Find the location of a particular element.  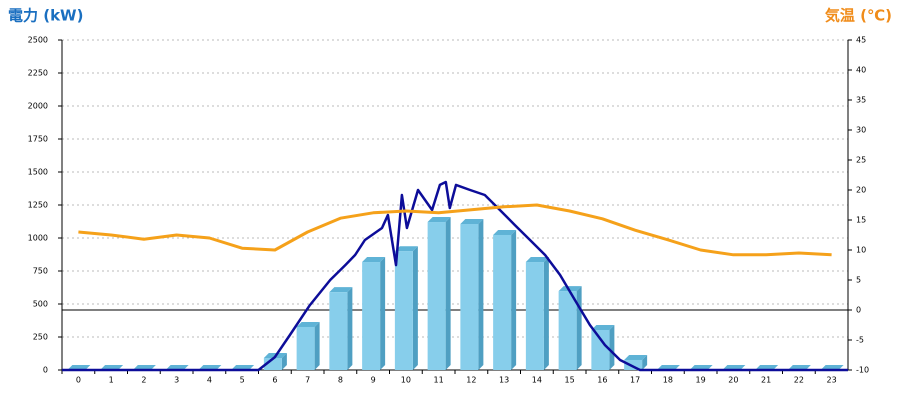

y2-tick-label: -5 is located at coordinates (860, 340).